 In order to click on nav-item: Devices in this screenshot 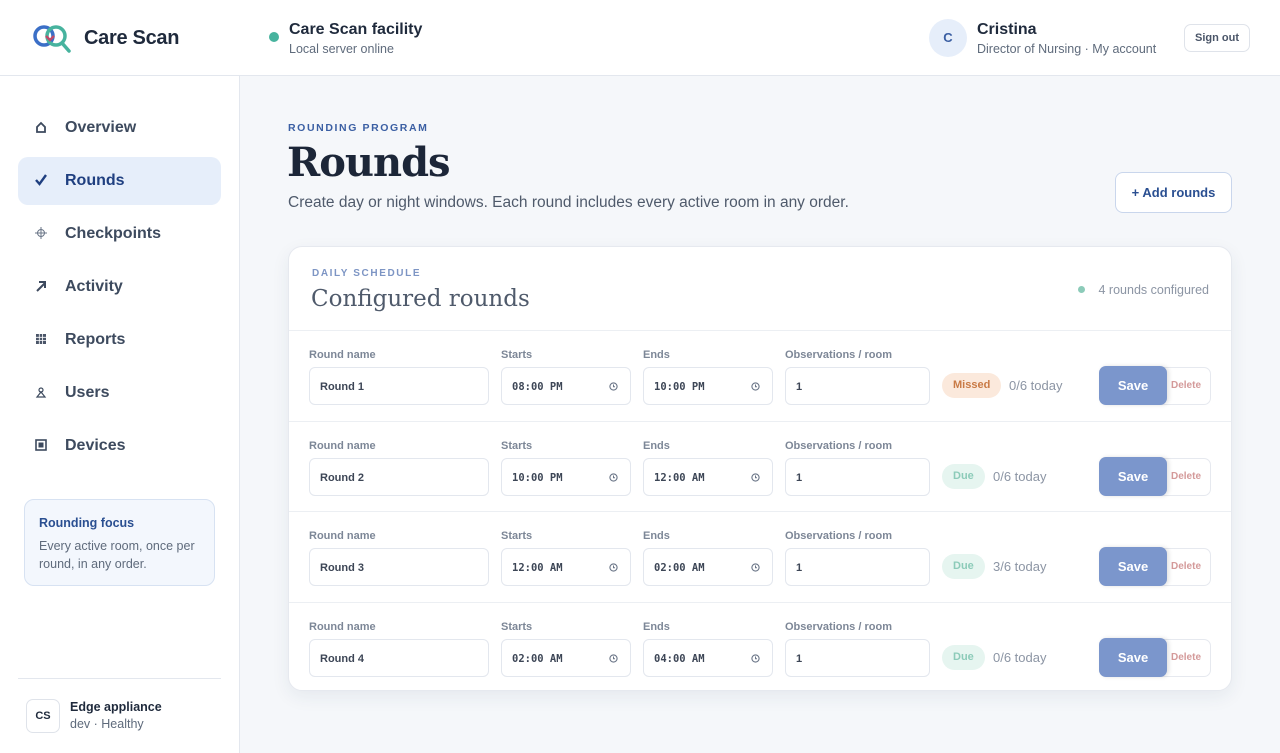, I will do `click(119, 446)`.